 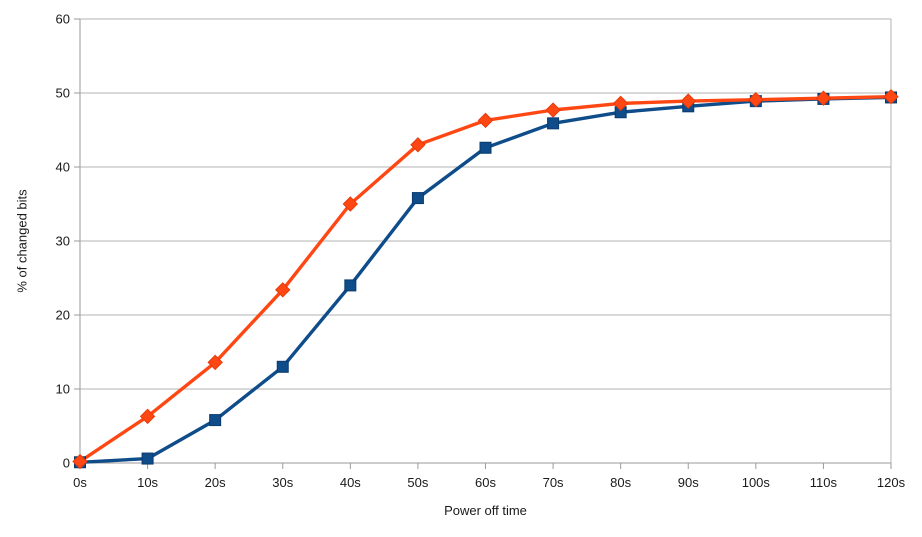 What do you see at coordinates (553, 482) in the screenshot?
I see `x-tick-label: 70s` at bounding box center [553, 482].